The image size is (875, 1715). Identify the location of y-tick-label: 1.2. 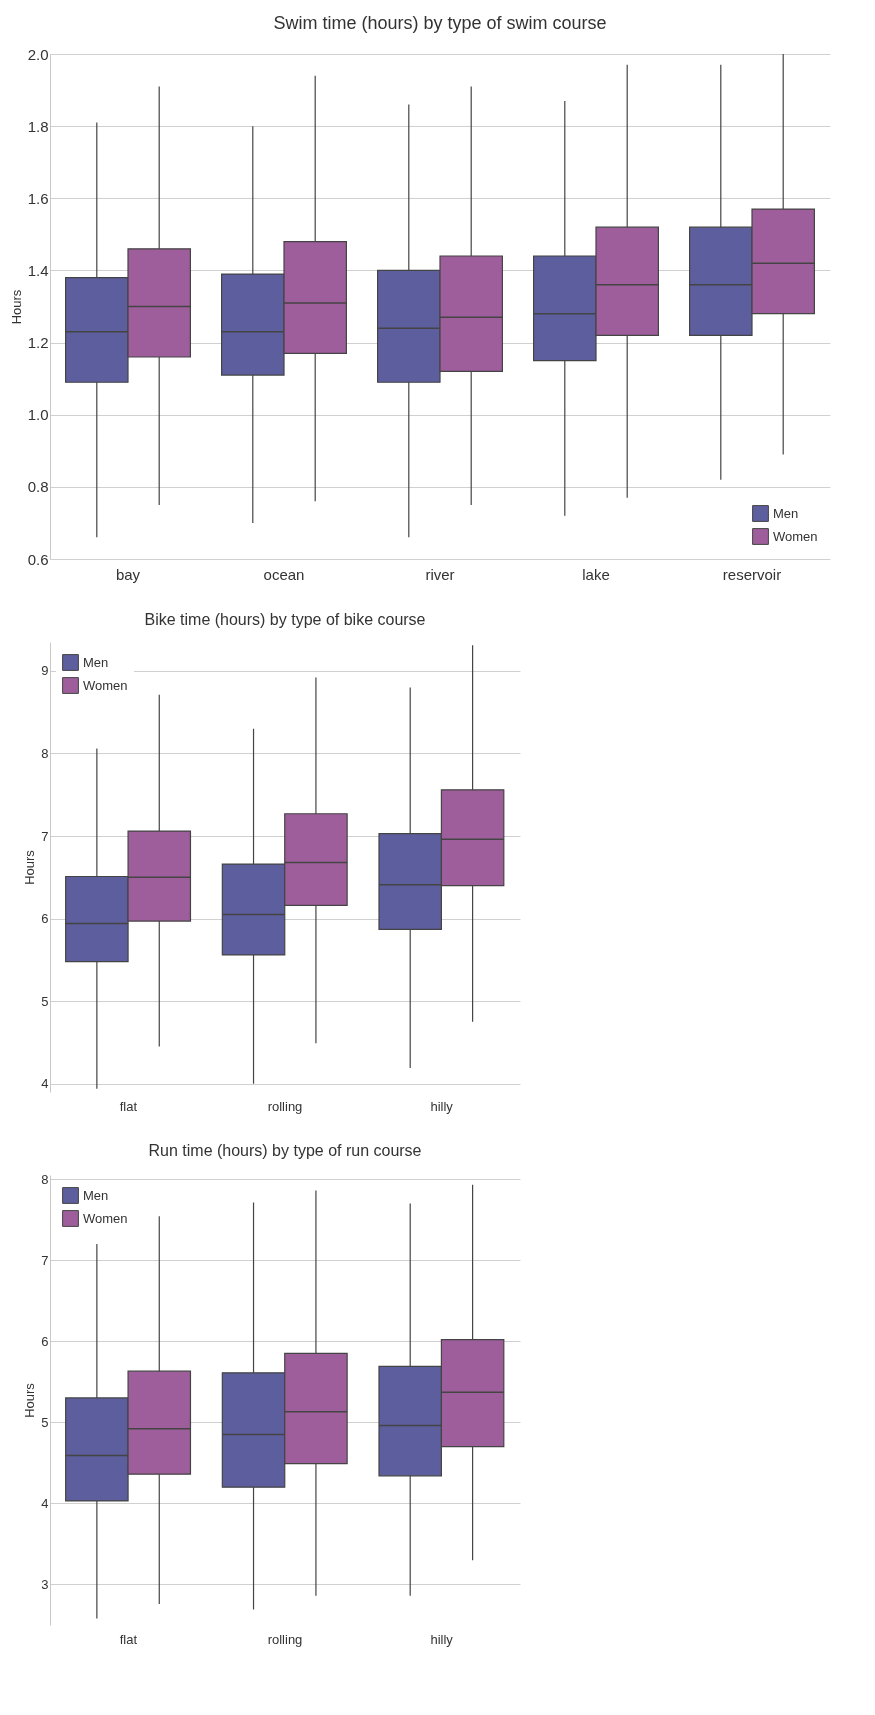
(38, 343).